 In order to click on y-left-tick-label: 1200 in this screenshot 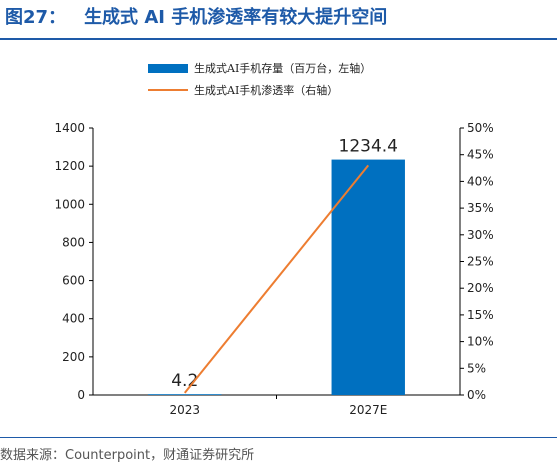, I will do `click(69, 166)`.